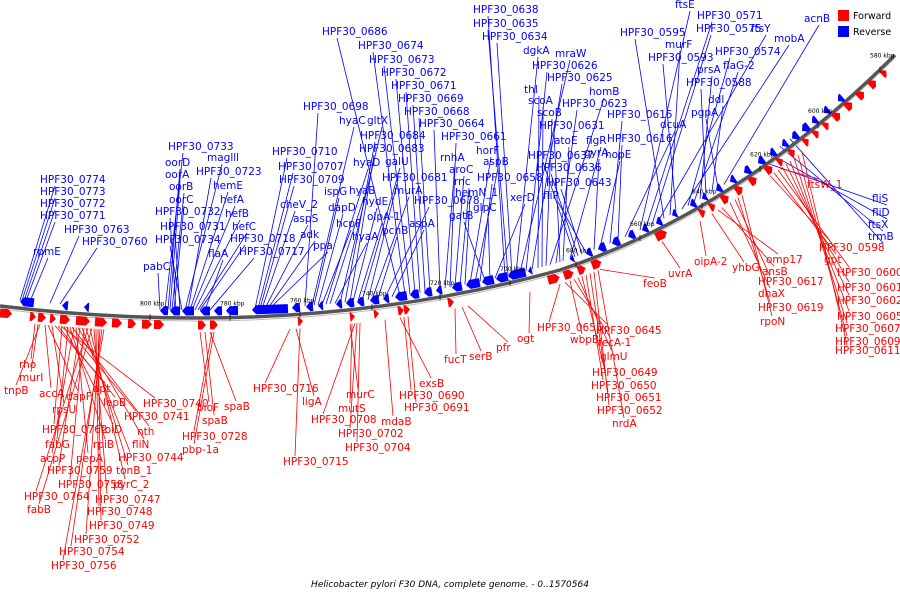 Image resolution: width=900 pixels, height=600 pixels. What do you see at coordinates (882, 56) in the screenshot?
I see `scale-tick-label: 580 kbp` at bounding box center [882, 56].